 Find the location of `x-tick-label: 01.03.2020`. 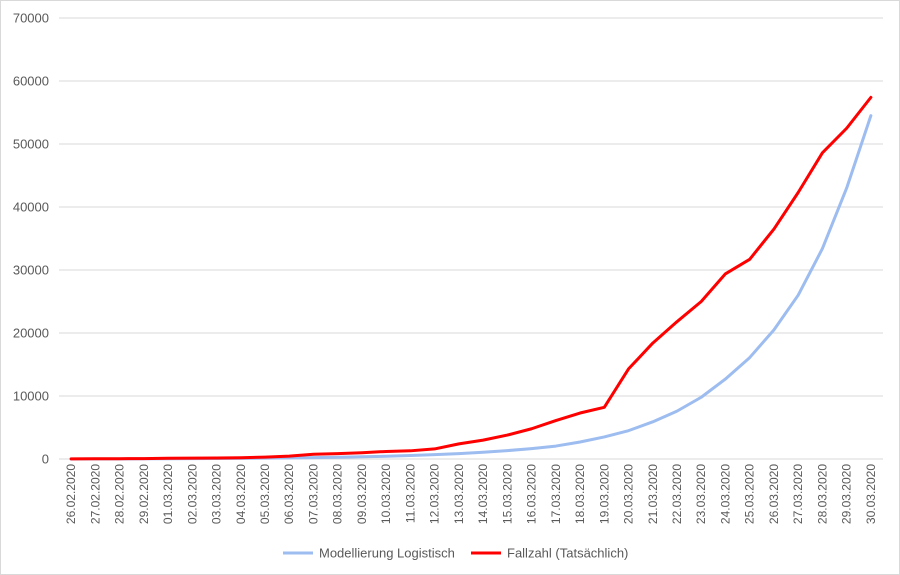

x-tick-label: 01.03.2020 is located at coordinates (168, 494).